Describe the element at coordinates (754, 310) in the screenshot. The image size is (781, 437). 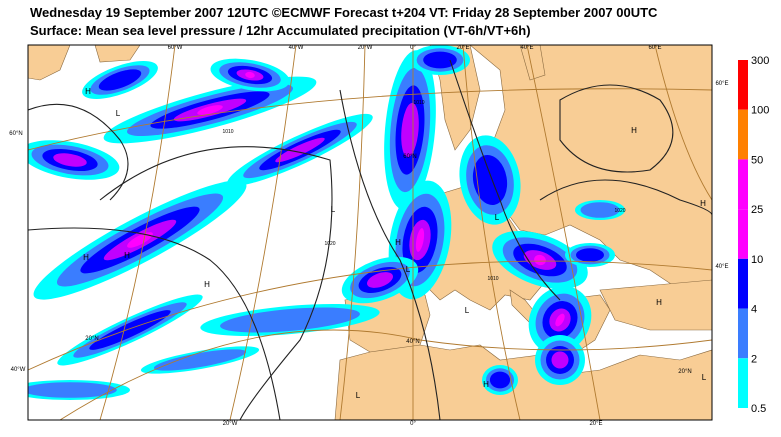
I see `colorbar-label: 4` at that location.